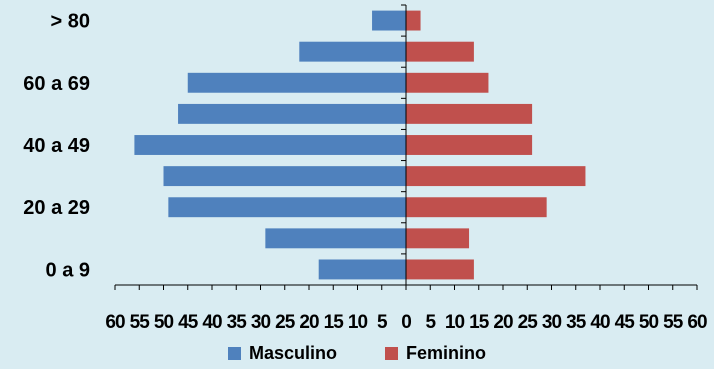  Describe the element at coordinates (292, 353) in the screenshot. I see `legend-label-masculino: Masculino` at that location.